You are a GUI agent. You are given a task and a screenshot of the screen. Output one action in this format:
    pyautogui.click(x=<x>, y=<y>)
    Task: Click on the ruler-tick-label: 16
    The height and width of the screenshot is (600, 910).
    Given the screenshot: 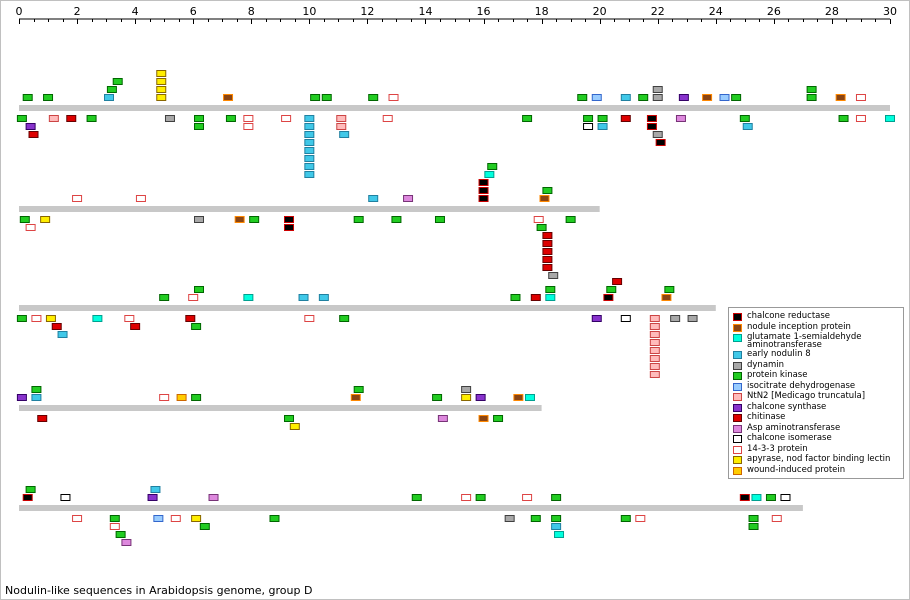 What is the action you would take?
    pyautogui.click(x=484, y=11)
    